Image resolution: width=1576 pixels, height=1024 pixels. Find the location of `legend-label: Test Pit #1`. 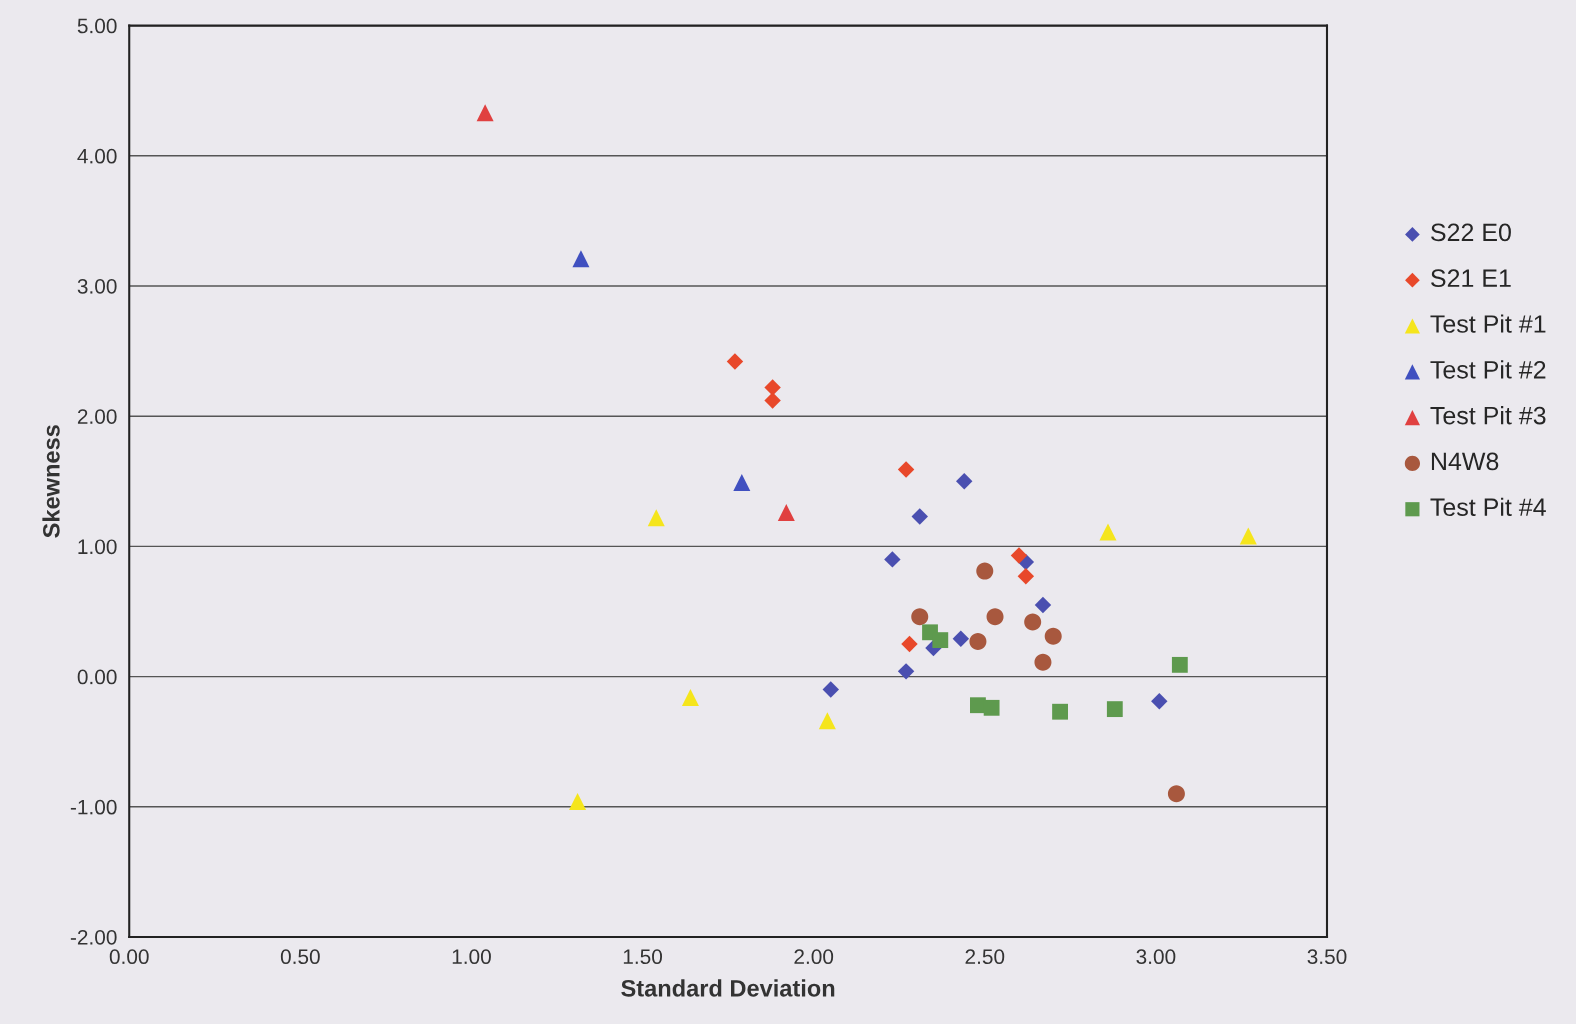

legend-label: Test Pit #1 is located at coordinates (1488, 323).